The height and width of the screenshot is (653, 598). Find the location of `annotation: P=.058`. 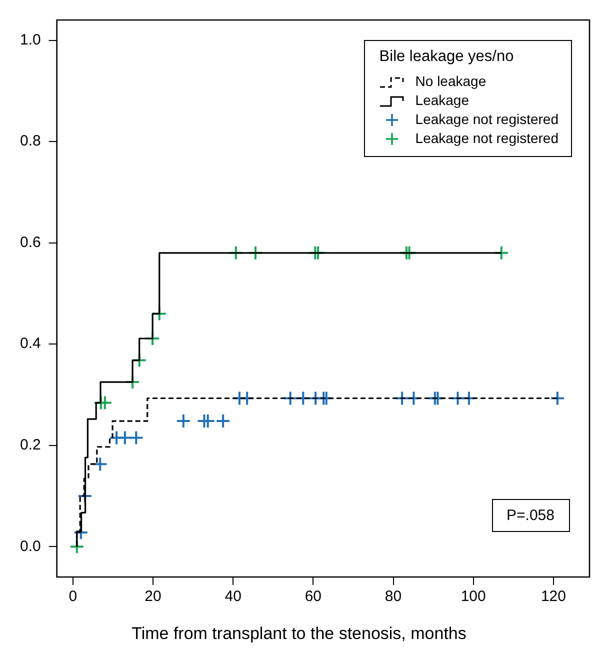

annotation: P=.058 is located at coordinates (531, 515).